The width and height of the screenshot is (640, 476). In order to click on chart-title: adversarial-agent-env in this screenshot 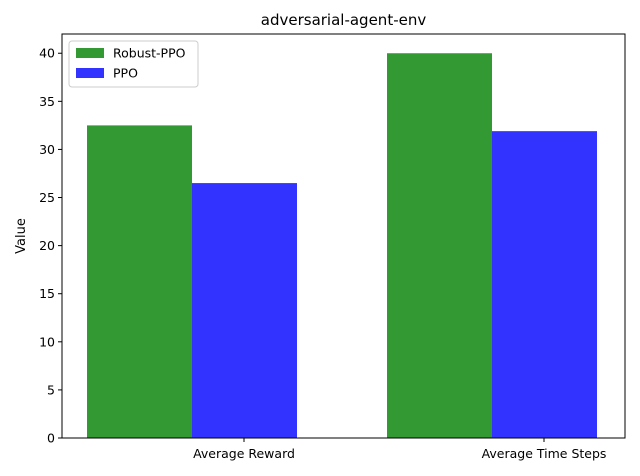, I will do `click(344, 20)`.